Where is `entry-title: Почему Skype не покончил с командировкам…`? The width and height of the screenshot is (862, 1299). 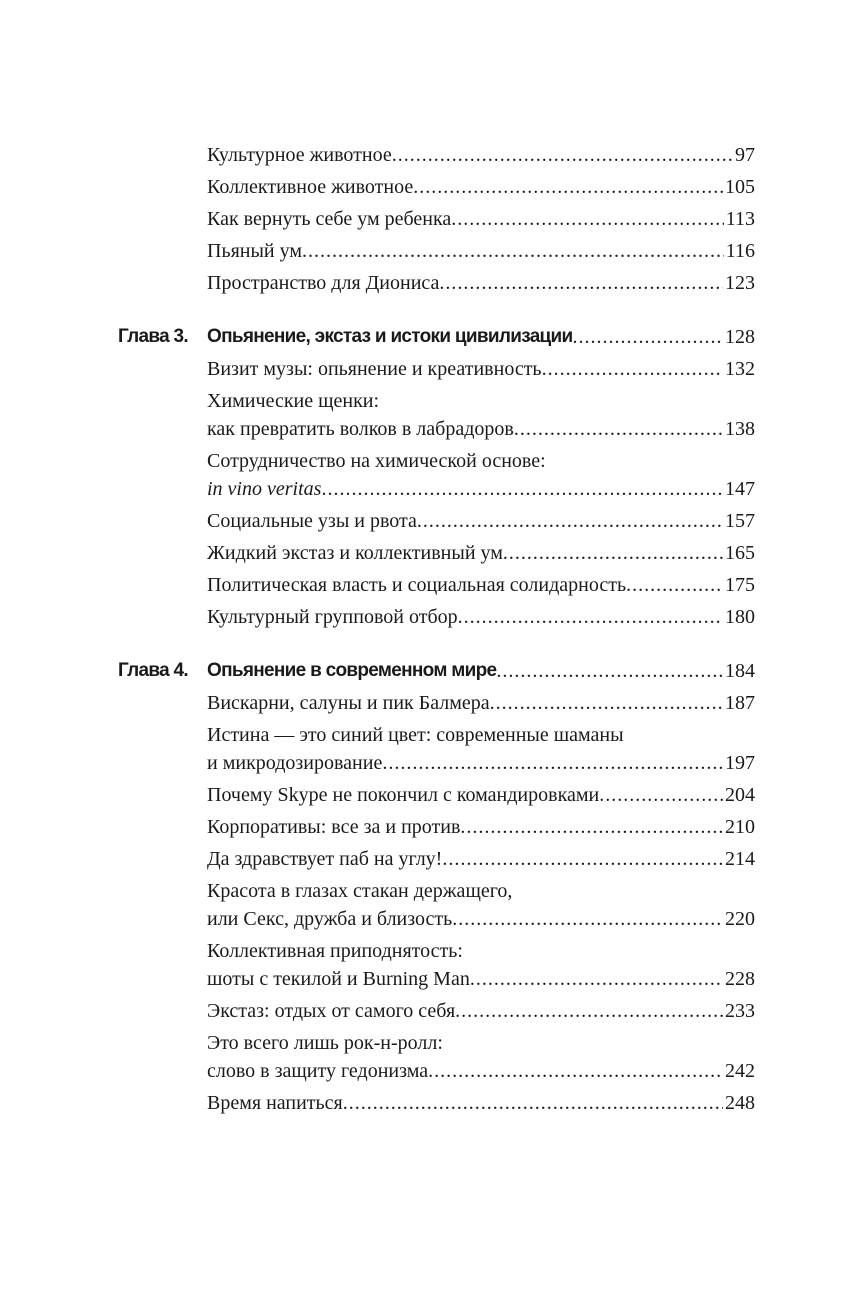 entry-title: Почему Skype не покончил с командировкам… is located at coordinates (403, 795).